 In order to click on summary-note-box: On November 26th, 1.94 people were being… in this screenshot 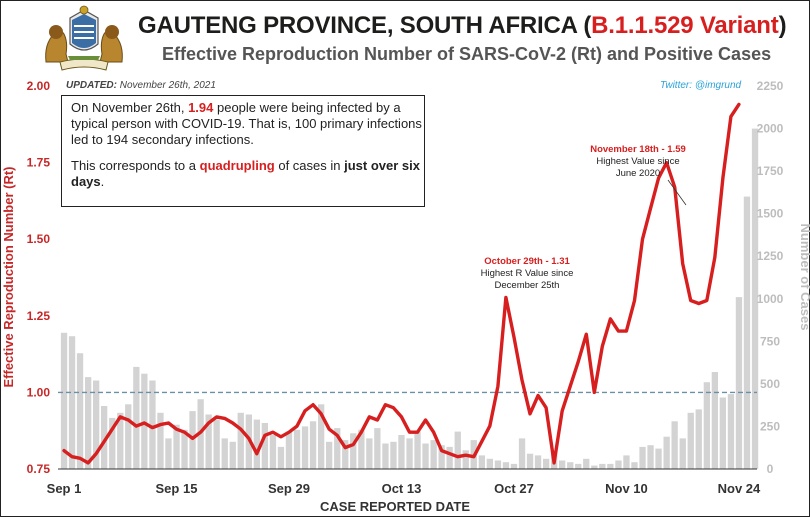, I will do `click(243, 151)`.